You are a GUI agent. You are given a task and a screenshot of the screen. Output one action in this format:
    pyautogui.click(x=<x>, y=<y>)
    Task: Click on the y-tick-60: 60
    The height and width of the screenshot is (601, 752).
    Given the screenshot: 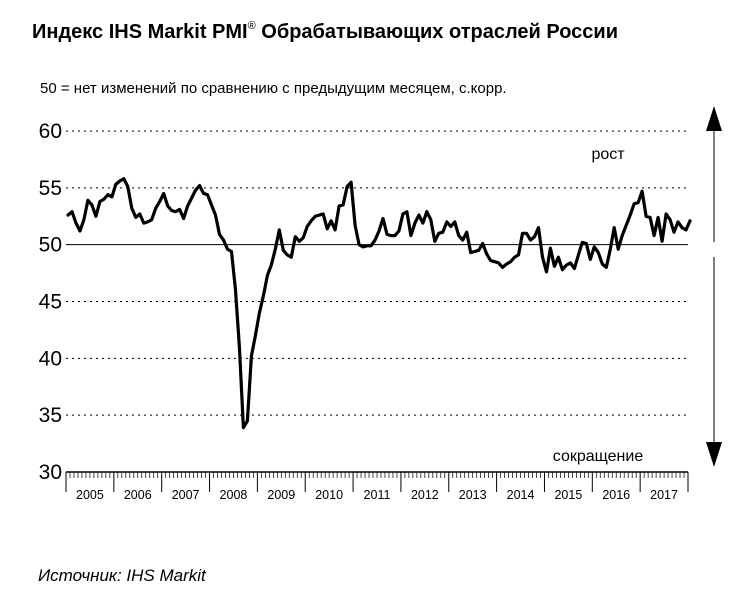 What is the action you would take?
    pyautogui.click(x=50, y=131)
    